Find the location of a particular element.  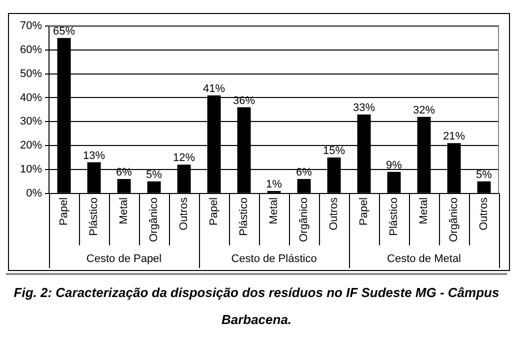

data-label: 15% is located at coordinates (334, 151).